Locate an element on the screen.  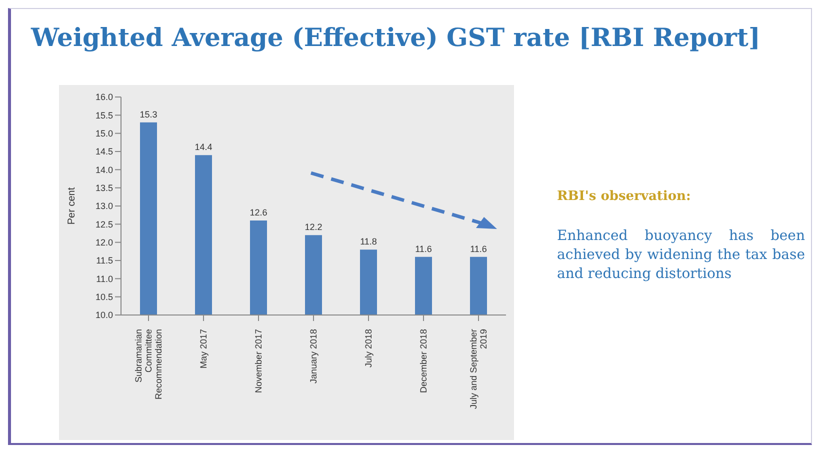
x-tick-label: July 2018 is located at coordinates (369, 348).